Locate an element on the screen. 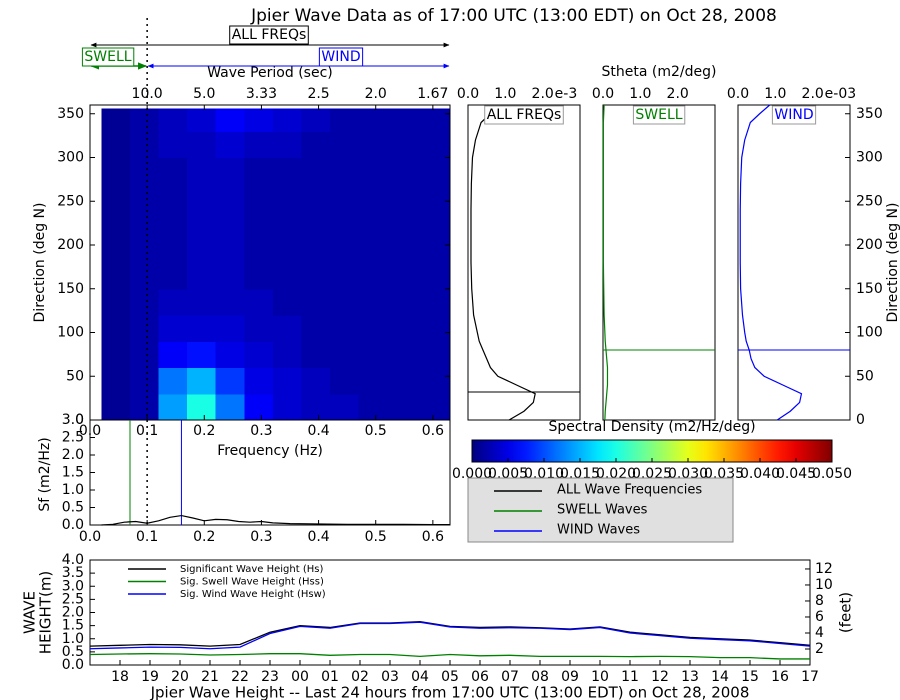 The height and width of the screenshot is (700, 900). y-tick-label: 100 is located at coordinates (70, 333).